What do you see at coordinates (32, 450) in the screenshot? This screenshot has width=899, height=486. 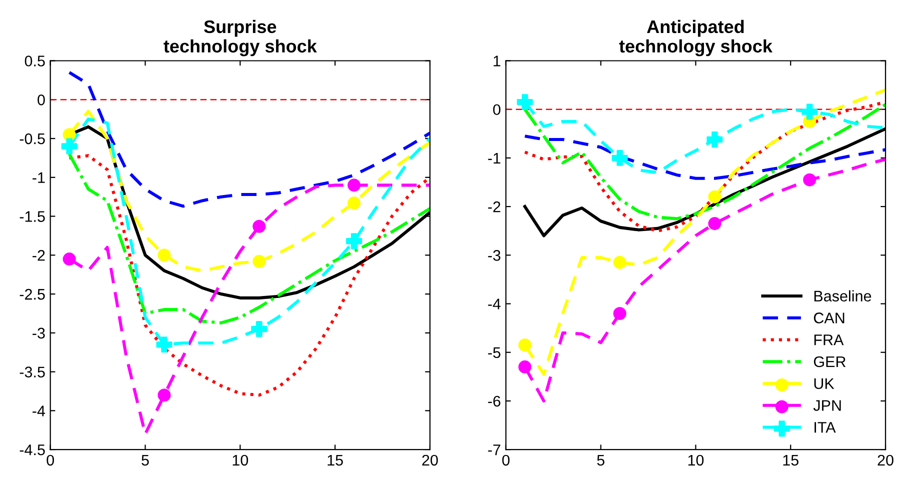 I see `y-tick-label: -4.5` at bounding box center [32, 450].